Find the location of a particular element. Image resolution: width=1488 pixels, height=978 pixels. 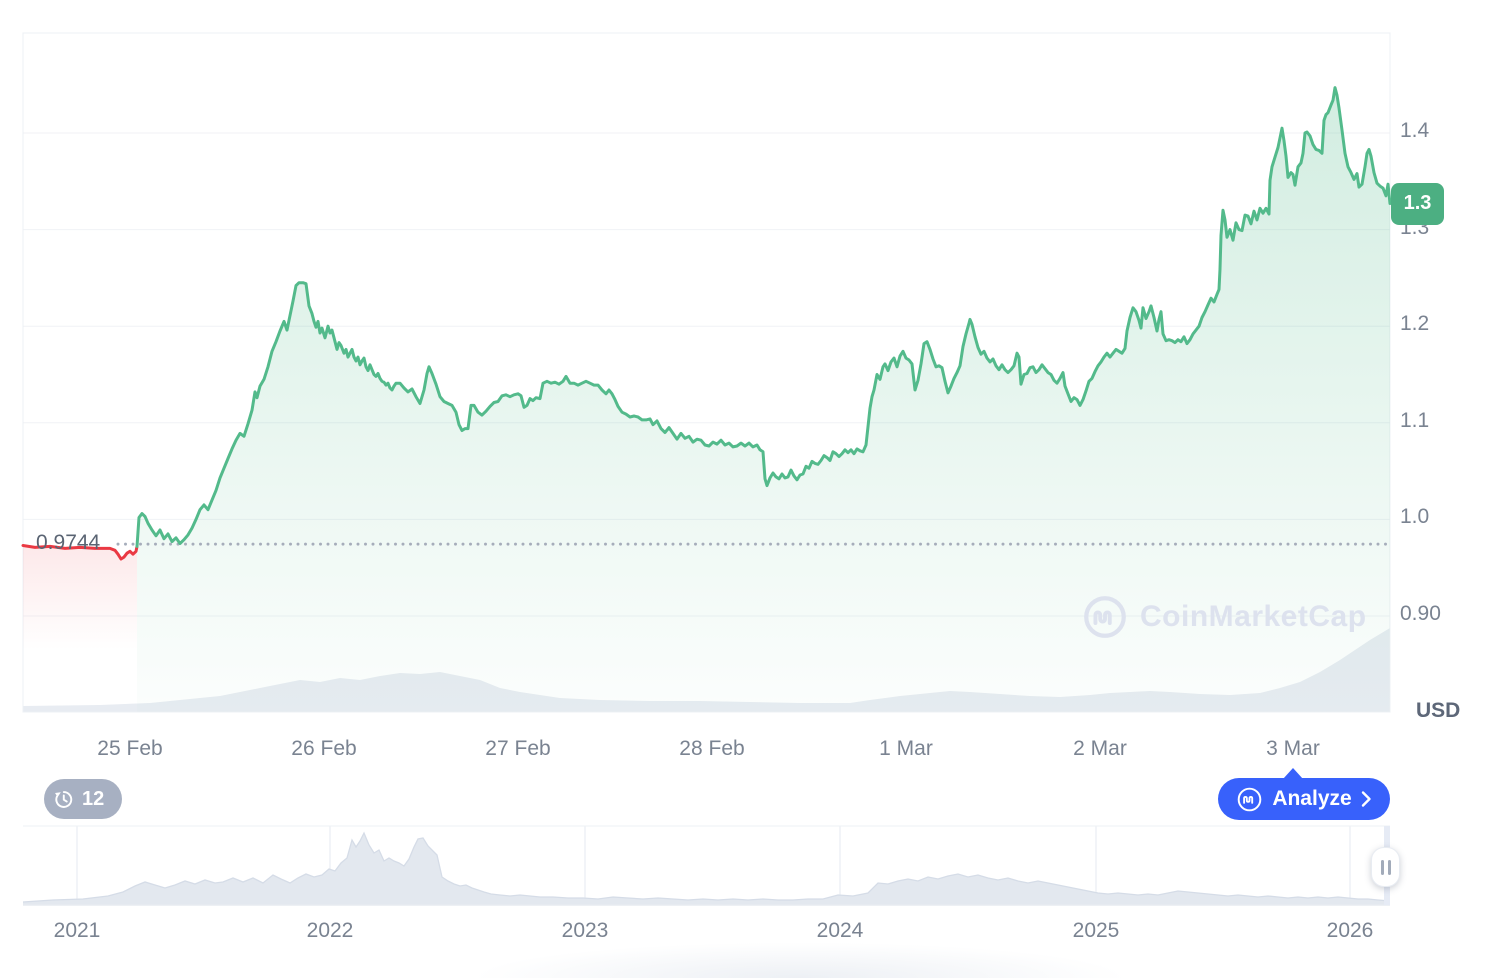

navigator-year-label: 2023 is located at coordinates (585, 930).